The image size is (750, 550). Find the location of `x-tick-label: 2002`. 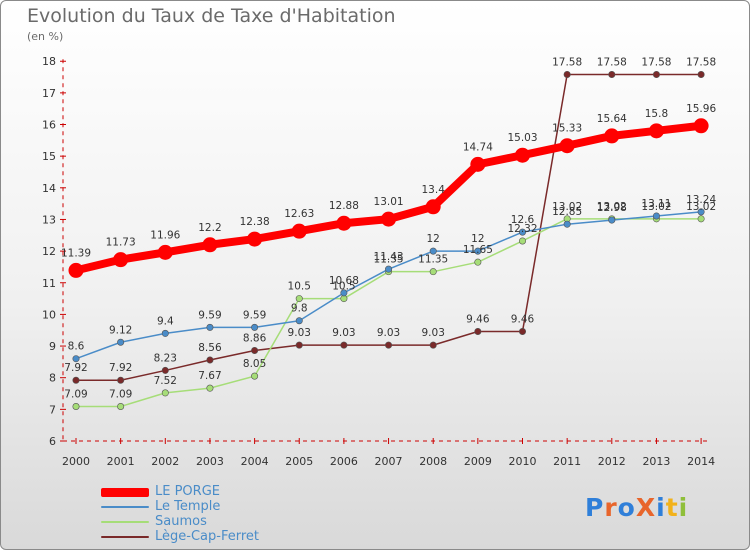

x-tick-label: 2002 is located at coordinates (165, 461).